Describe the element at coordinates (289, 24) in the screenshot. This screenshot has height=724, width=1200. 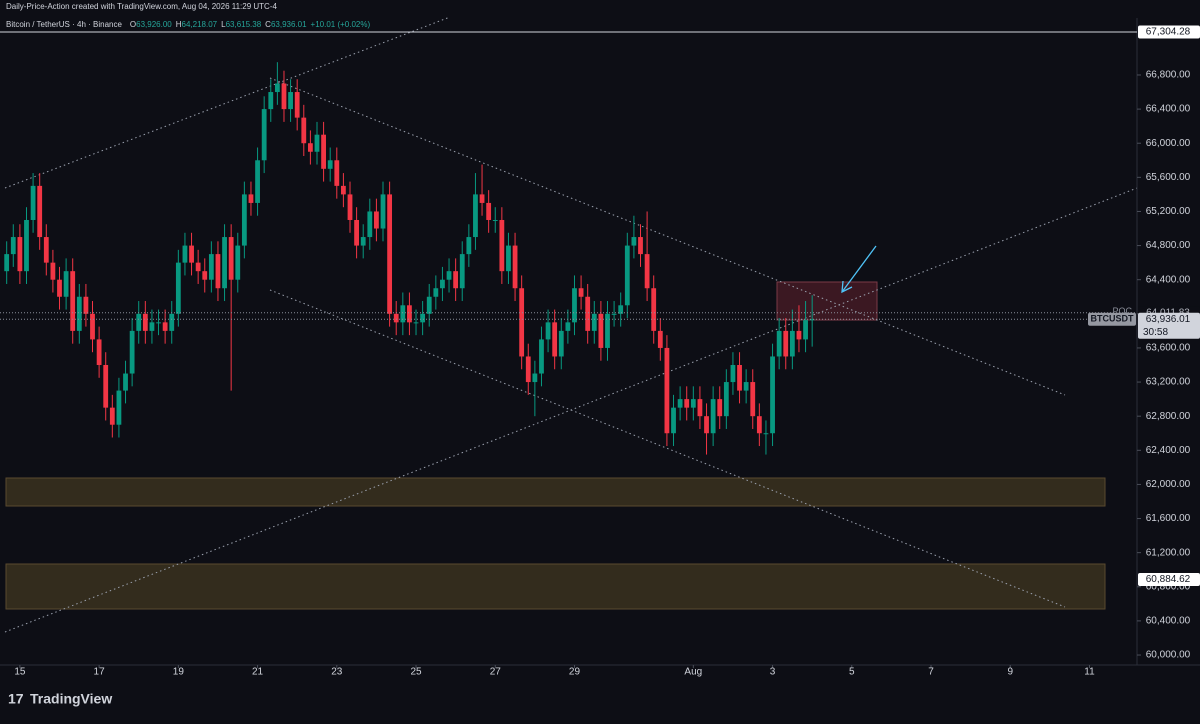
I see `legend-value: 63,936.01` at that location.